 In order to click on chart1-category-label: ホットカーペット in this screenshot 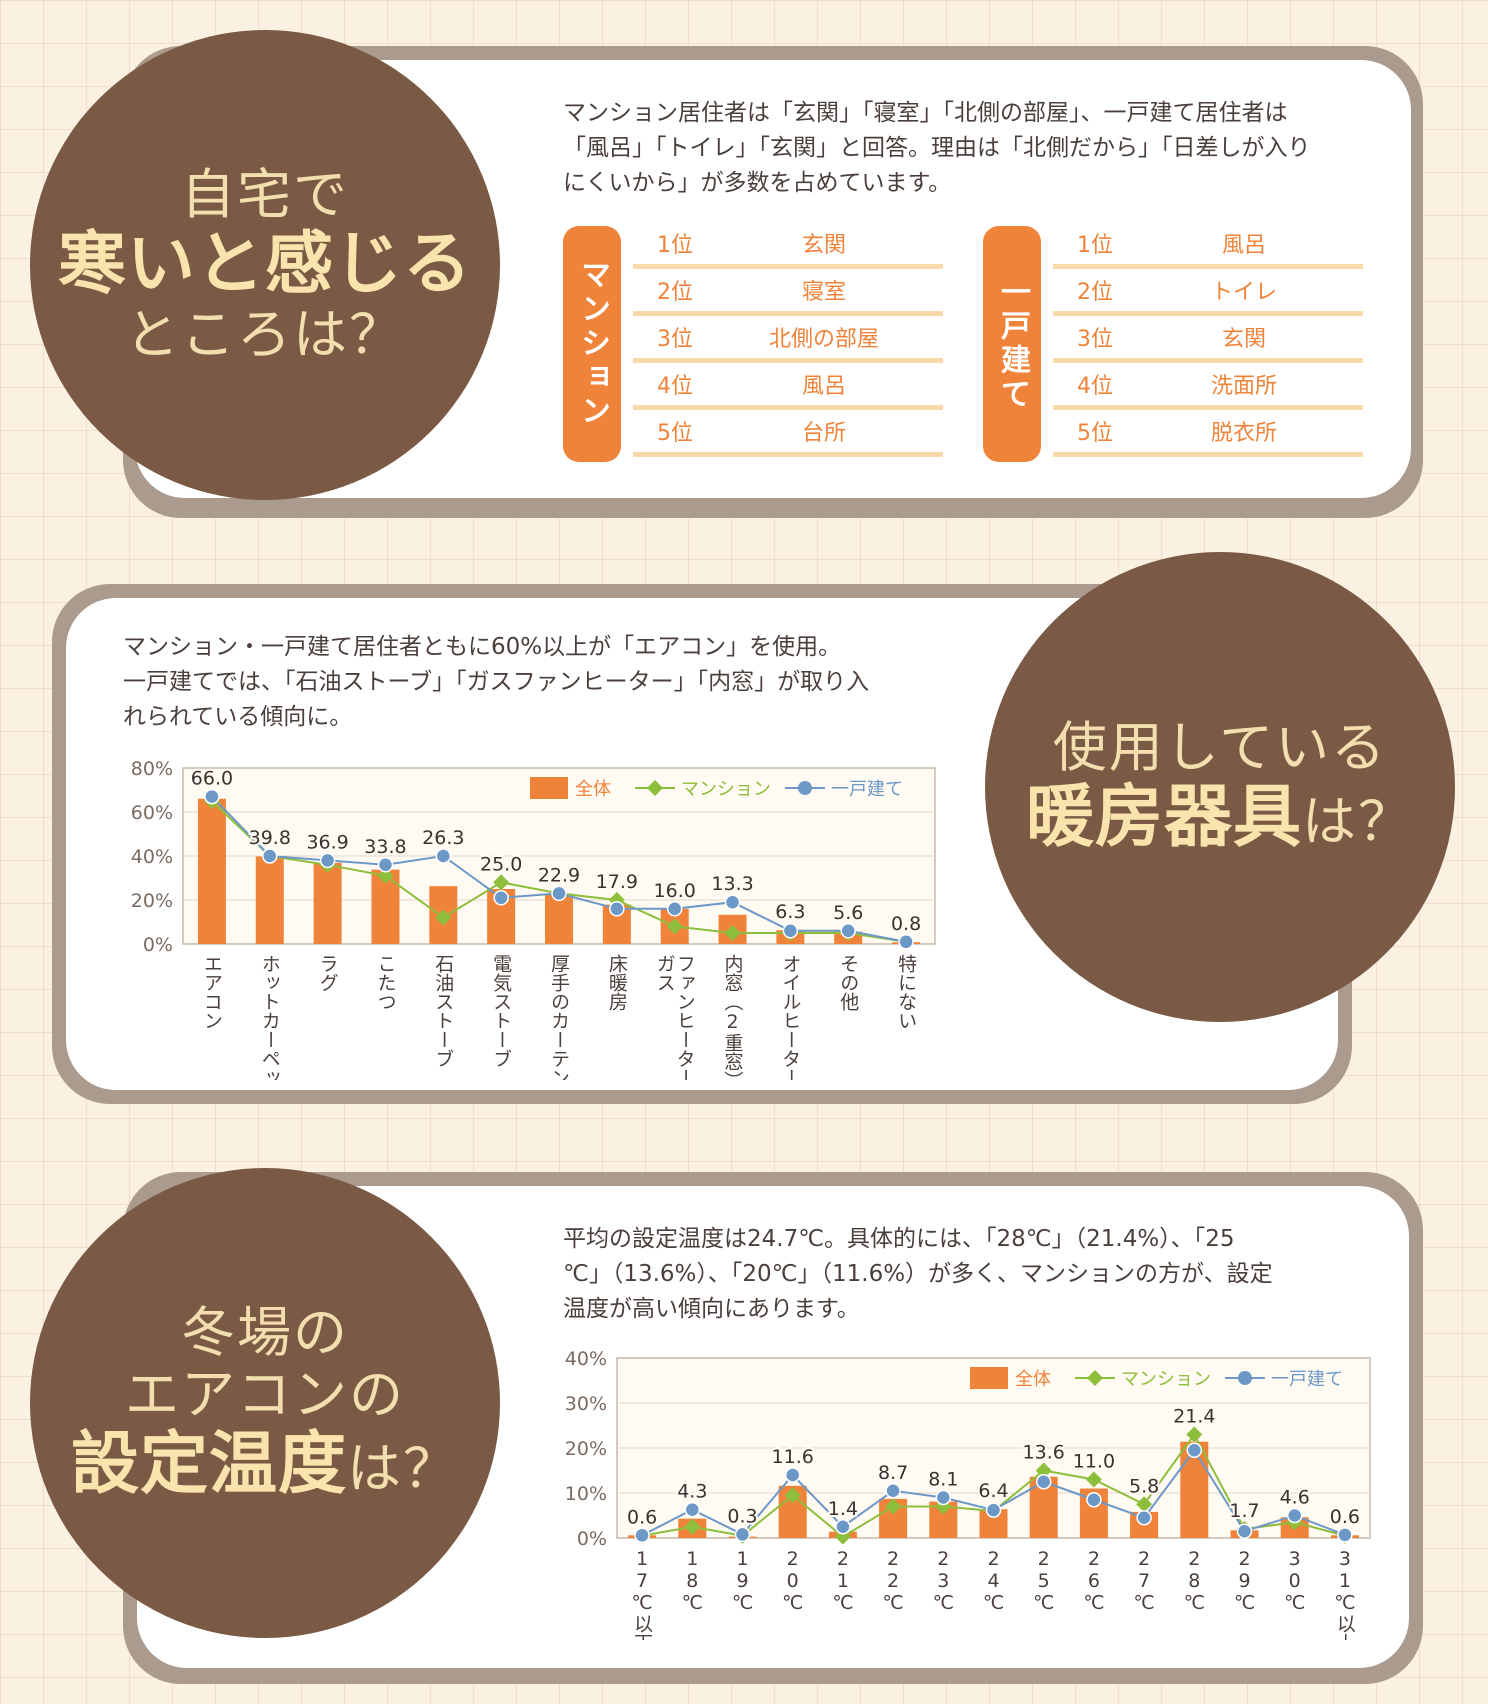, I will do `click(270, 1017)`.